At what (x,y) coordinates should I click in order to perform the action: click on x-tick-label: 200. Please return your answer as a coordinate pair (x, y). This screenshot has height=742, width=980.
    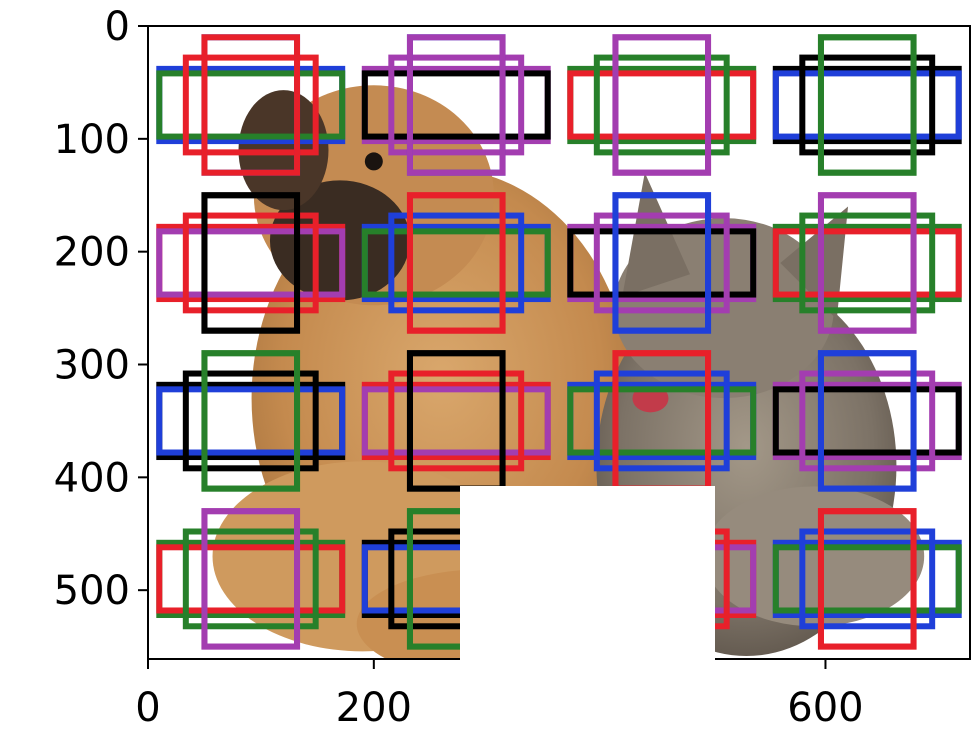
    Looking at the image, I should click on (374, 708).